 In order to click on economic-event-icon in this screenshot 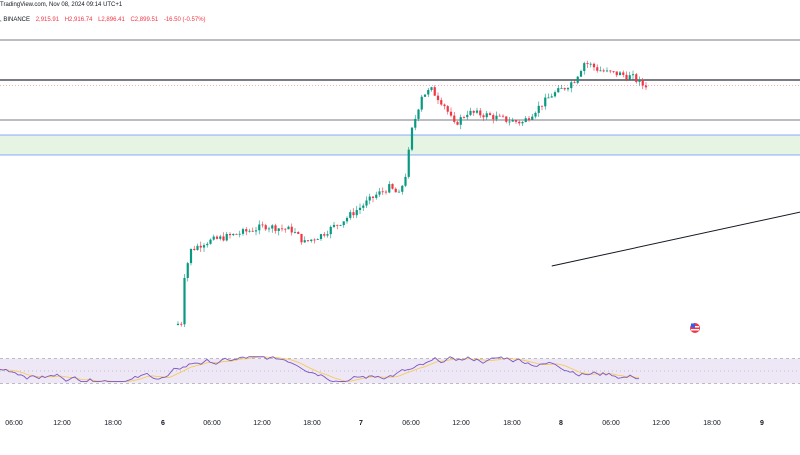, I will do `click(695, 328)`.